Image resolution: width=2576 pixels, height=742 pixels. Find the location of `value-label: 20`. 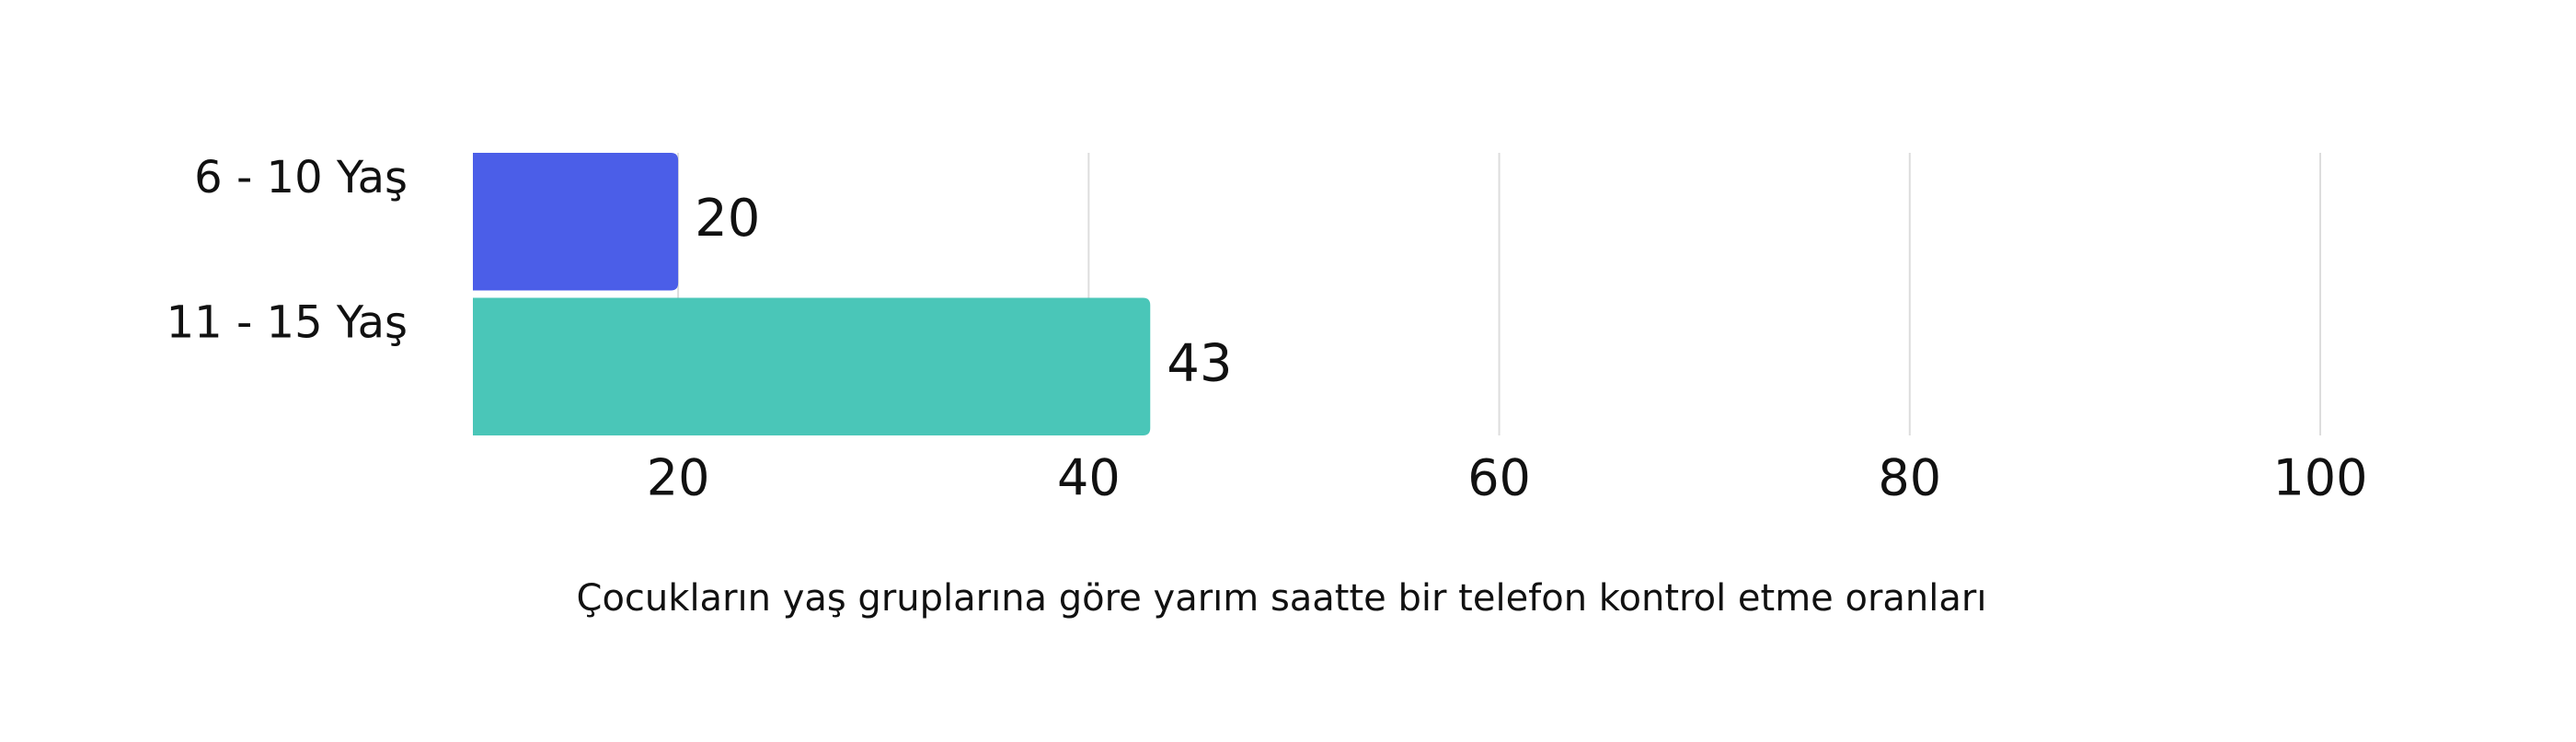

value-label: 20 is located at coordinates (727, 219).